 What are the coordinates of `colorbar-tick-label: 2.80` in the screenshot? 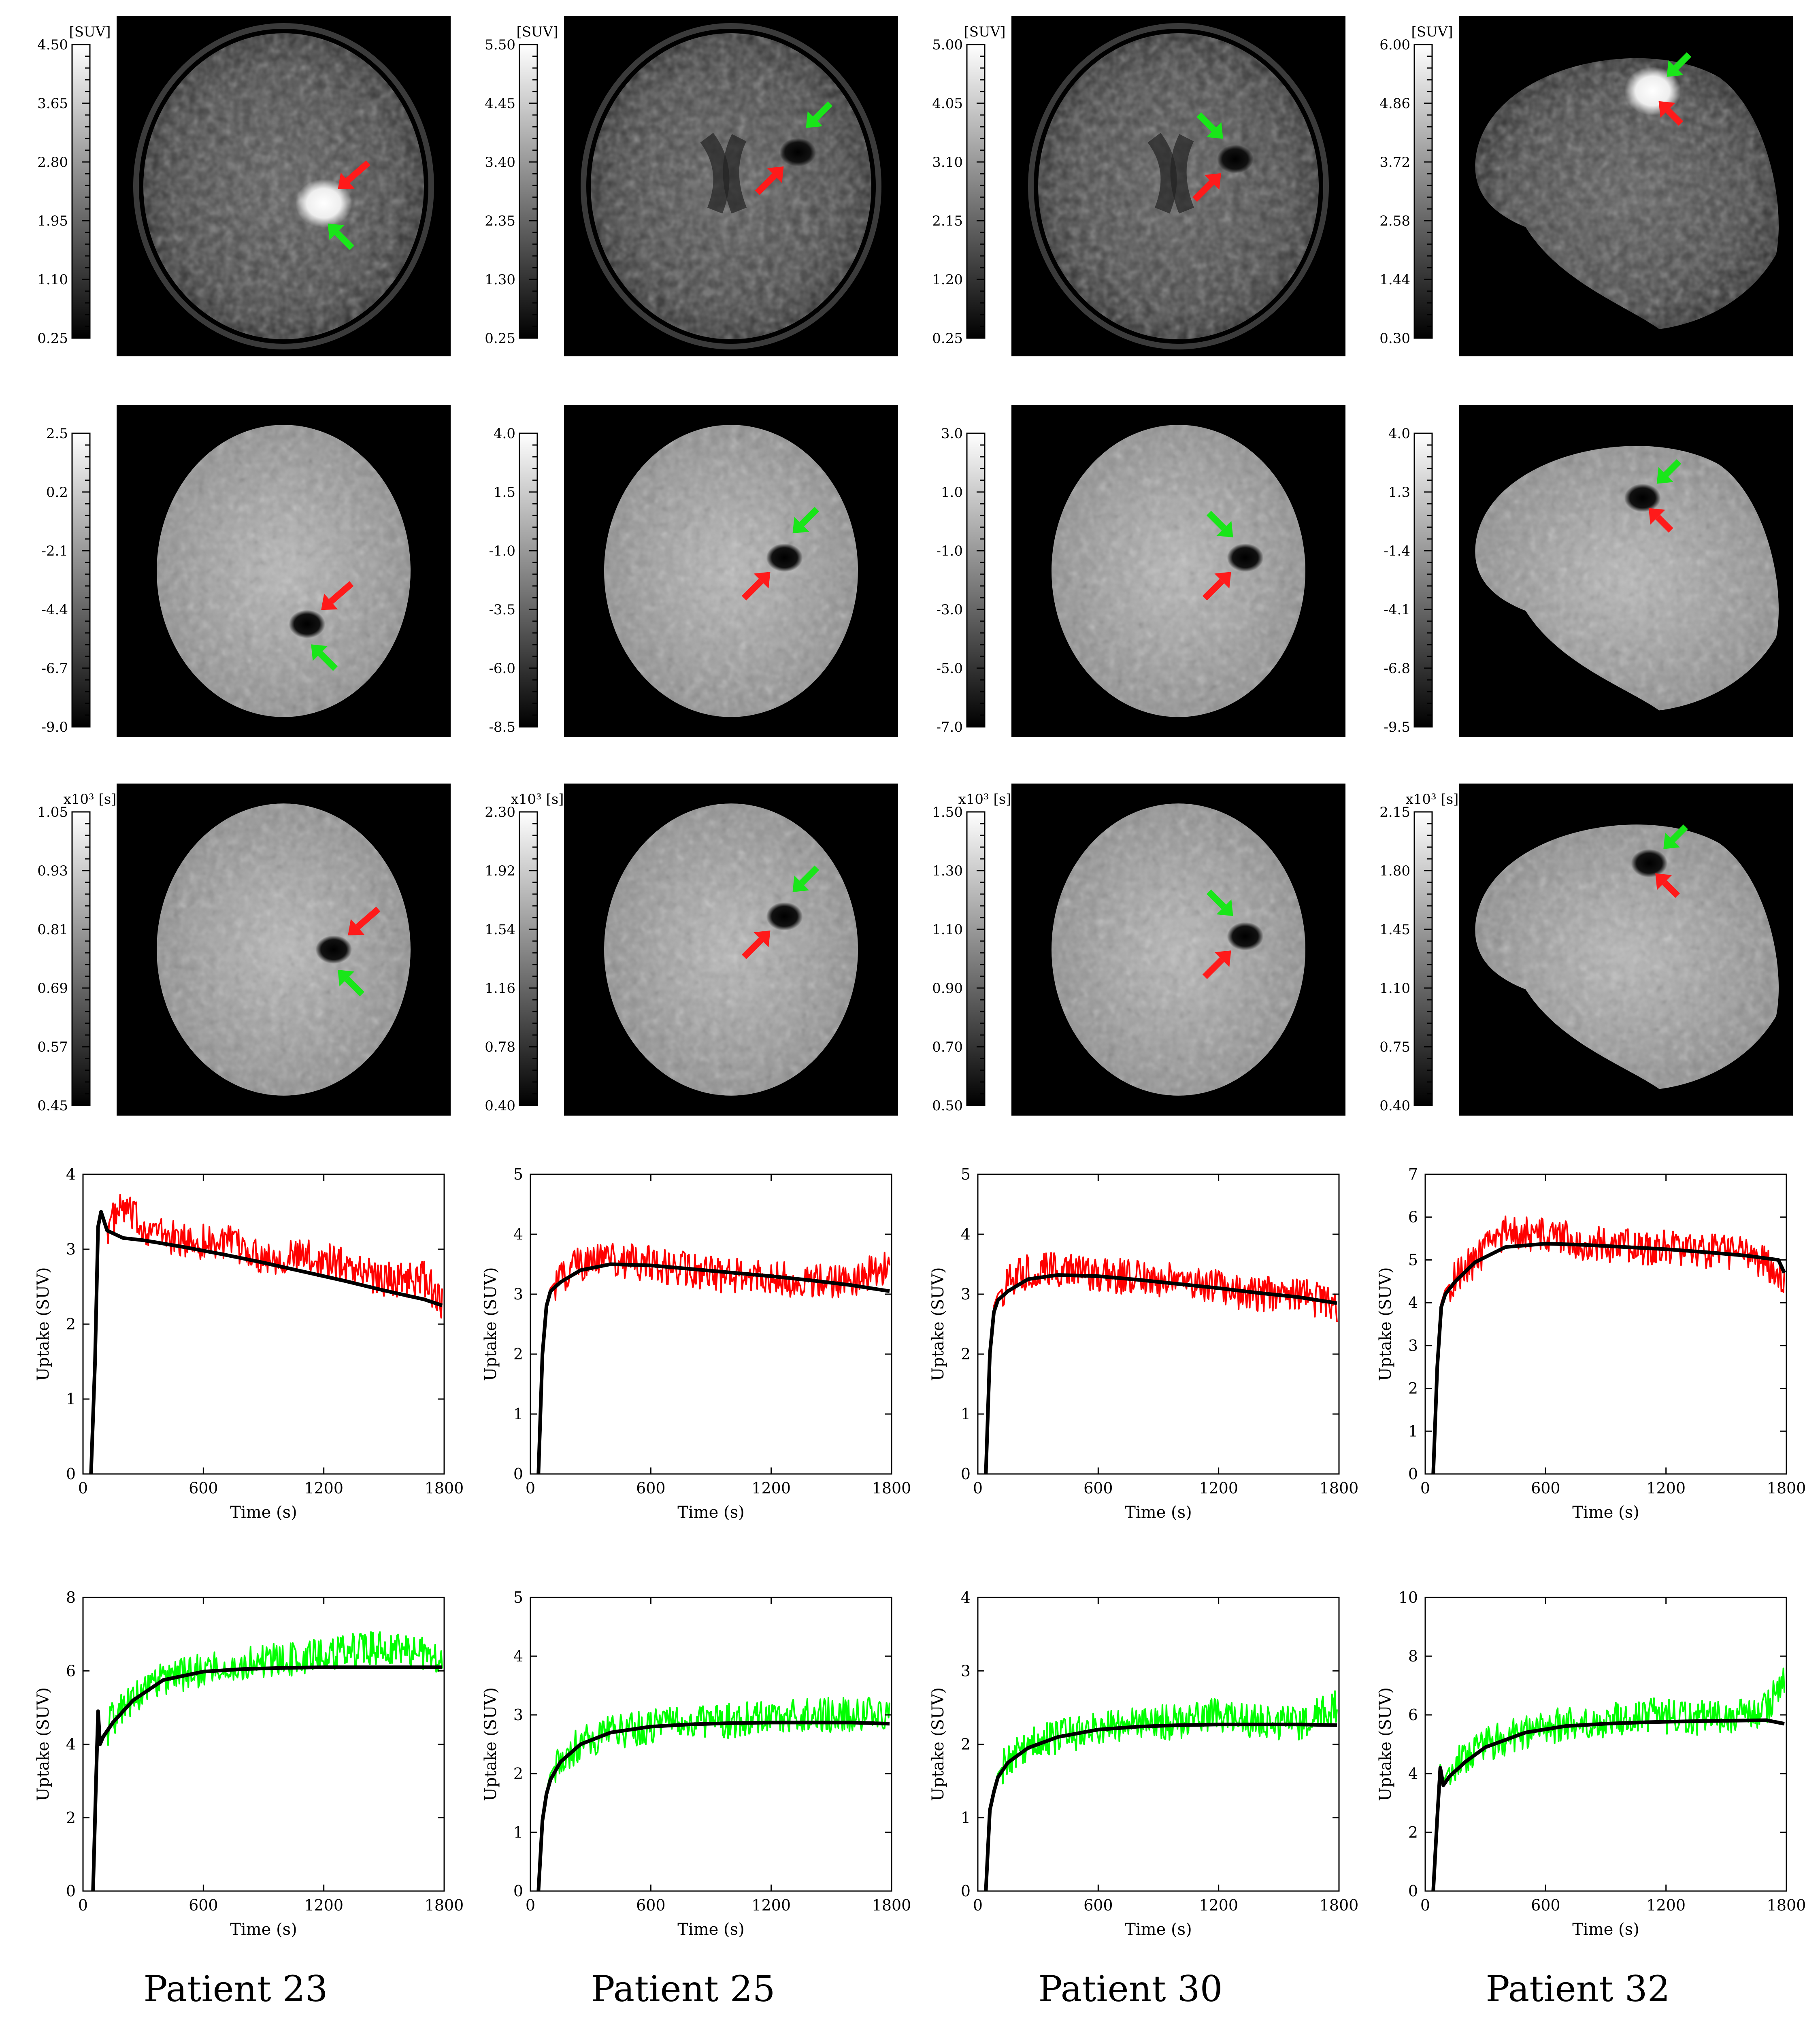 It's located at (52, 162).